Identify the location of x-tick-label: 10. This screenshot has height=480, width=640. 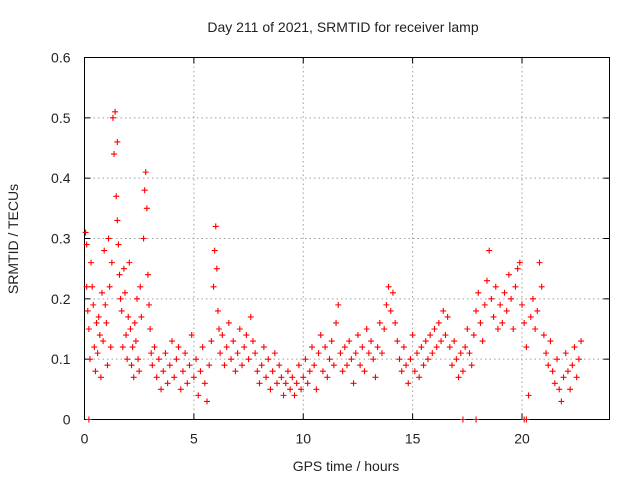
(303, 439).